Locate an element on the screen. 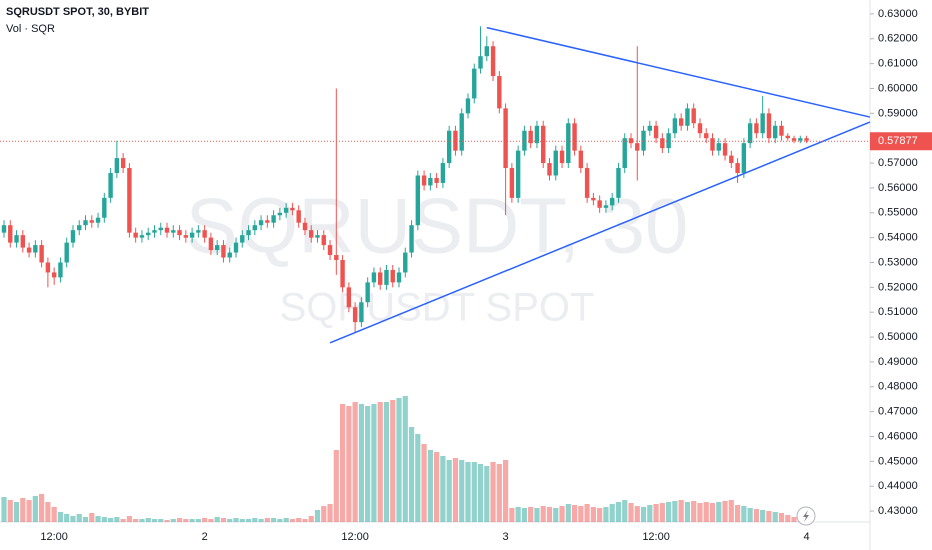  icon-bolt is located at coordinates (806, 516).